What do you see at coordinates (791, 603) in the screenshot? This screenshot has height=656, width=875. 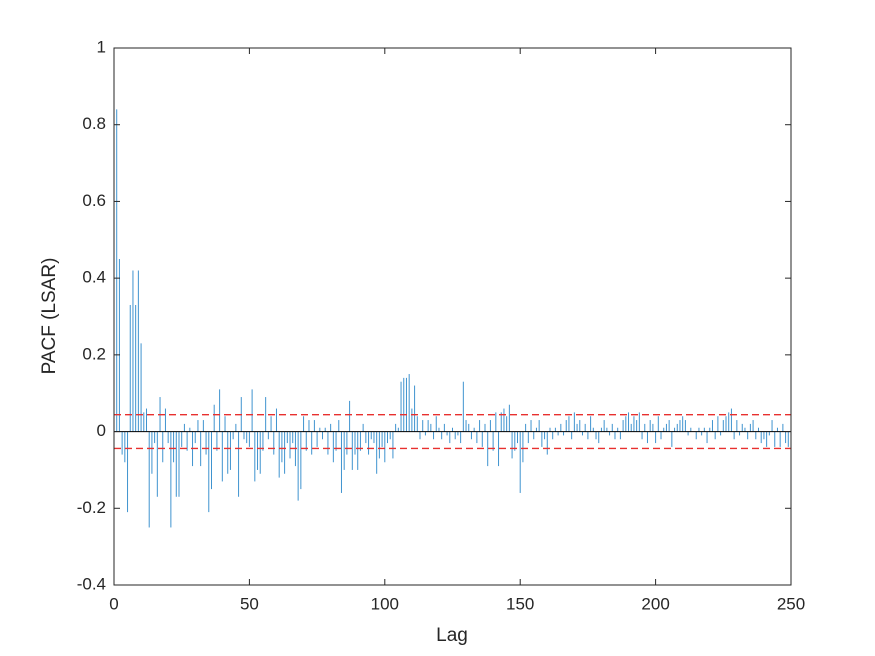 I see `x-tick-label: 250` at bounding box center [791, 603].